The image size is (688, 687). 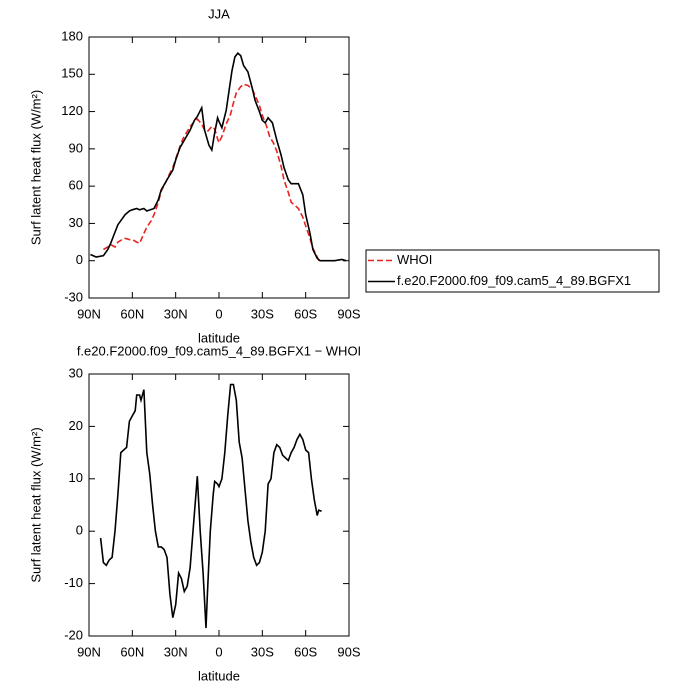 I want to click on y-tick-label: 20, so click(x=76, y=425).